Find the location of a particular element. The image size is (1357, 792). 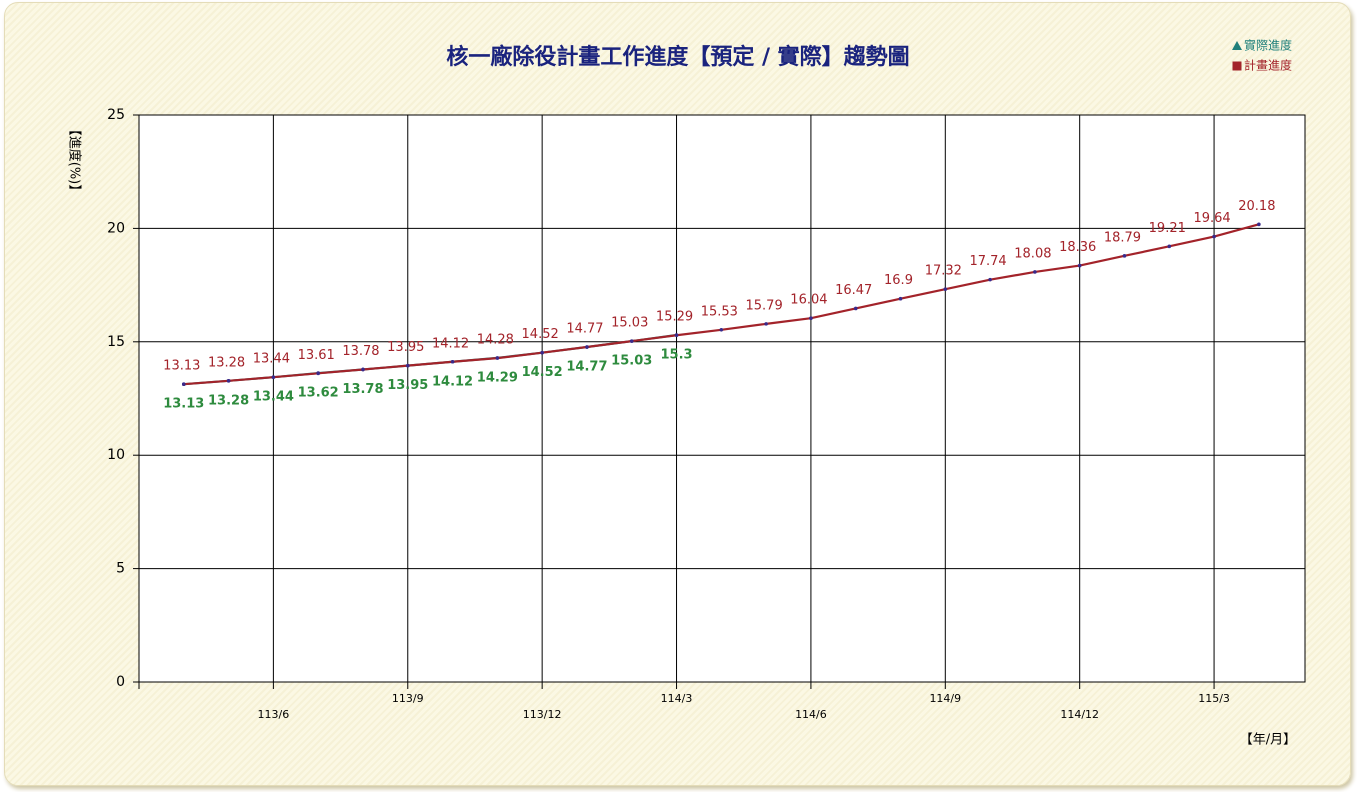

data-label: 15.3 is located at coordinates (676, 354).